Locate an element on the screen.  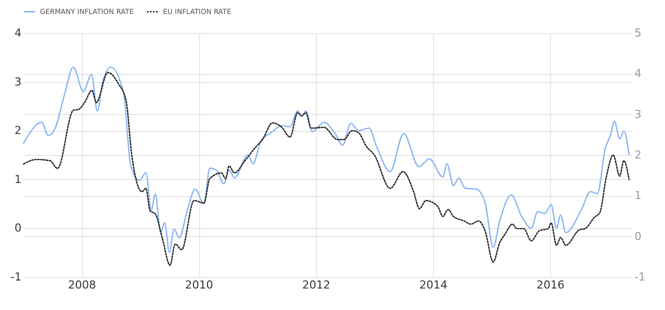
y2-tick-label: 0 is located at coordinates (638, 236).